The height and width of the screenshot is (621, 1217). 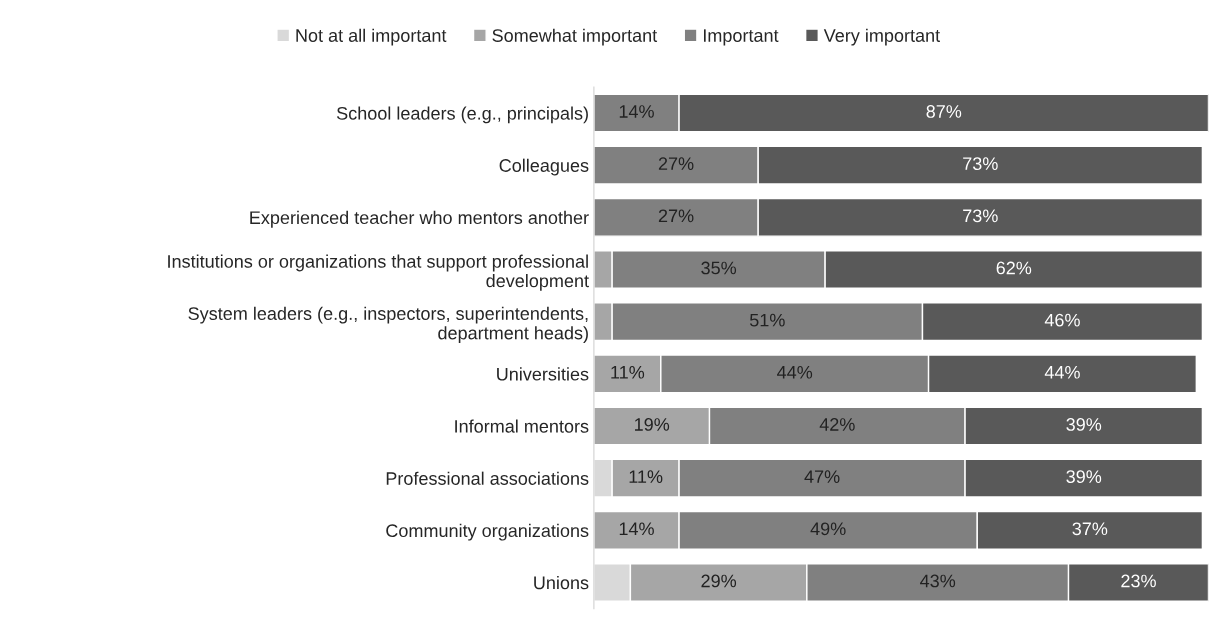 I want to click on data-label: 23%, so click(x=1138, y=581).